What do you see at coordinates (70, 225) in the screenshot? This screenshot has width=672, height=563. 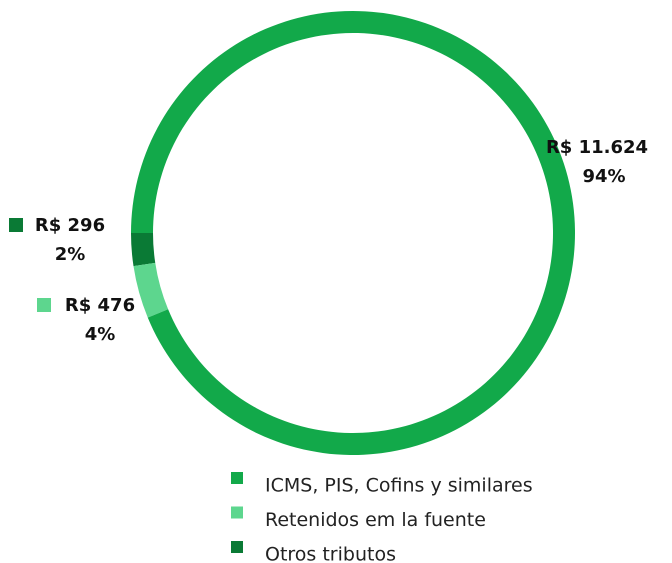 I see `value-label: R$ 296` at bounding box center [70, 225].